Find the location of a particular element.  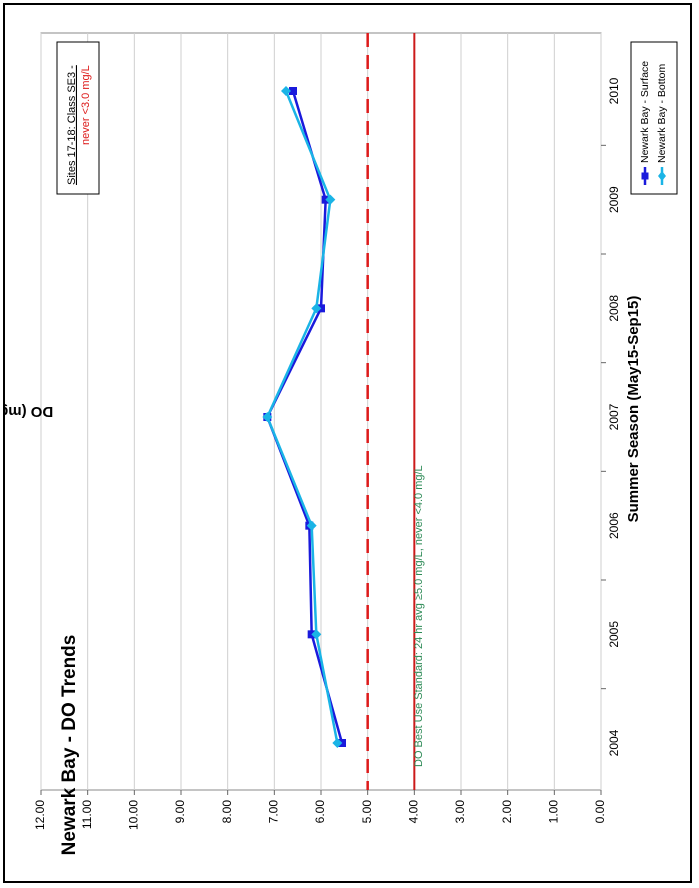

x-tick-label: 2005 is located at coordinates (614, 634).